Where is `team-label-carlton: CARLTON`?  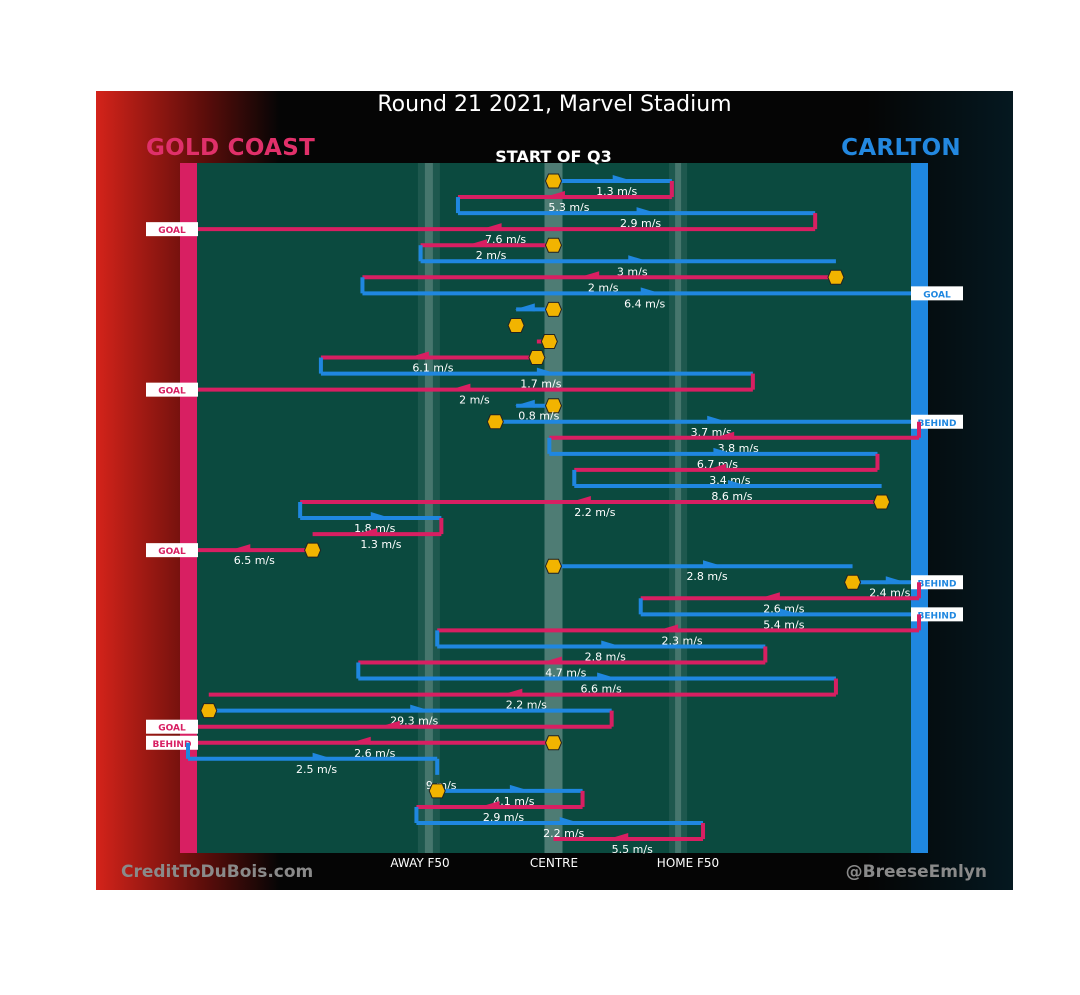
team-label-carlton: CARLTON is located at coordinates (901, 148).